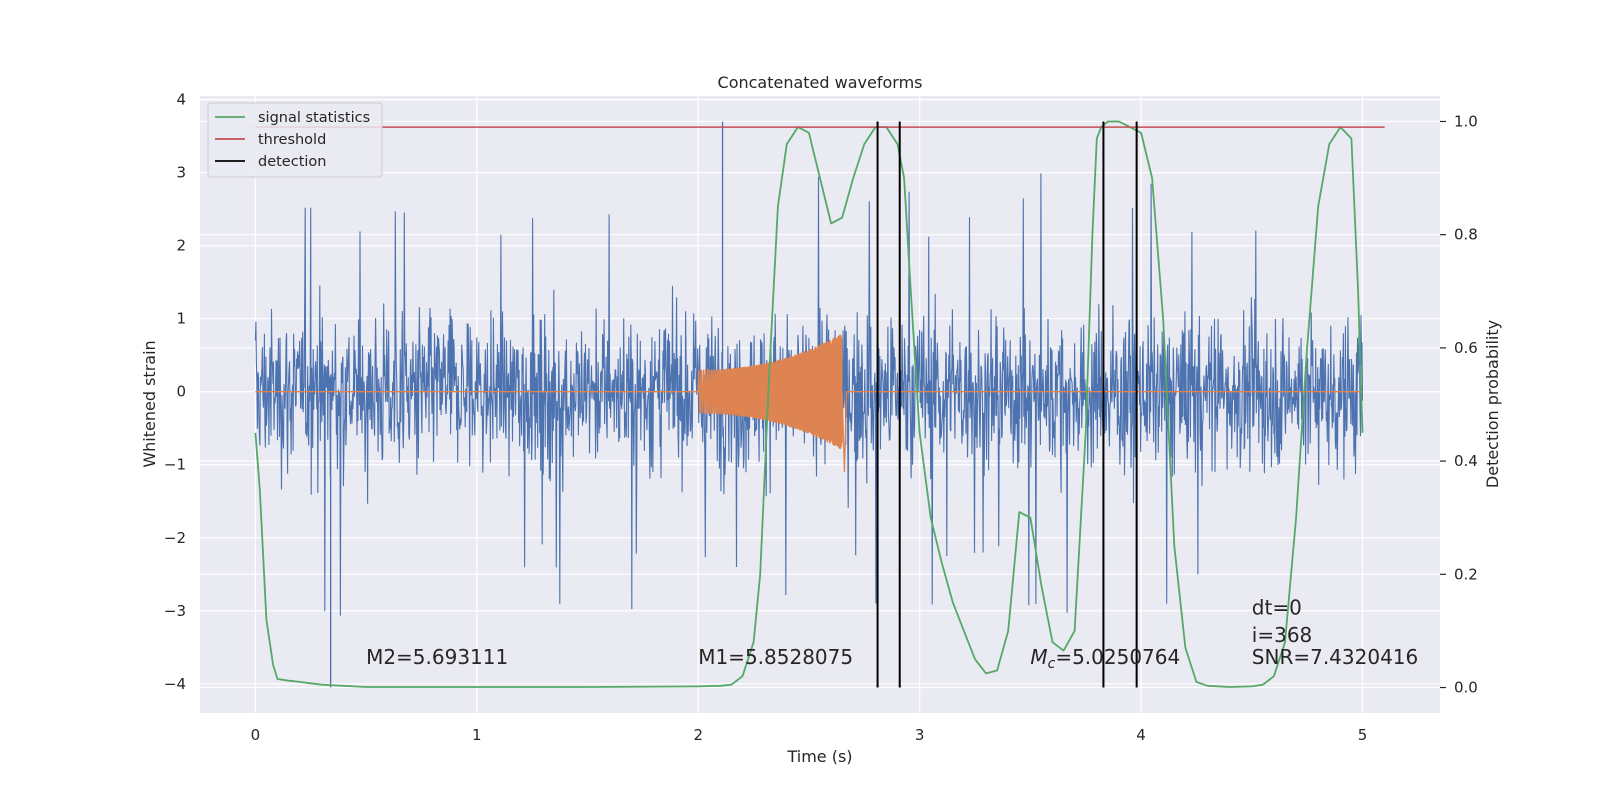  I want to click on x-tick-label: 5, so click(1363, 735).